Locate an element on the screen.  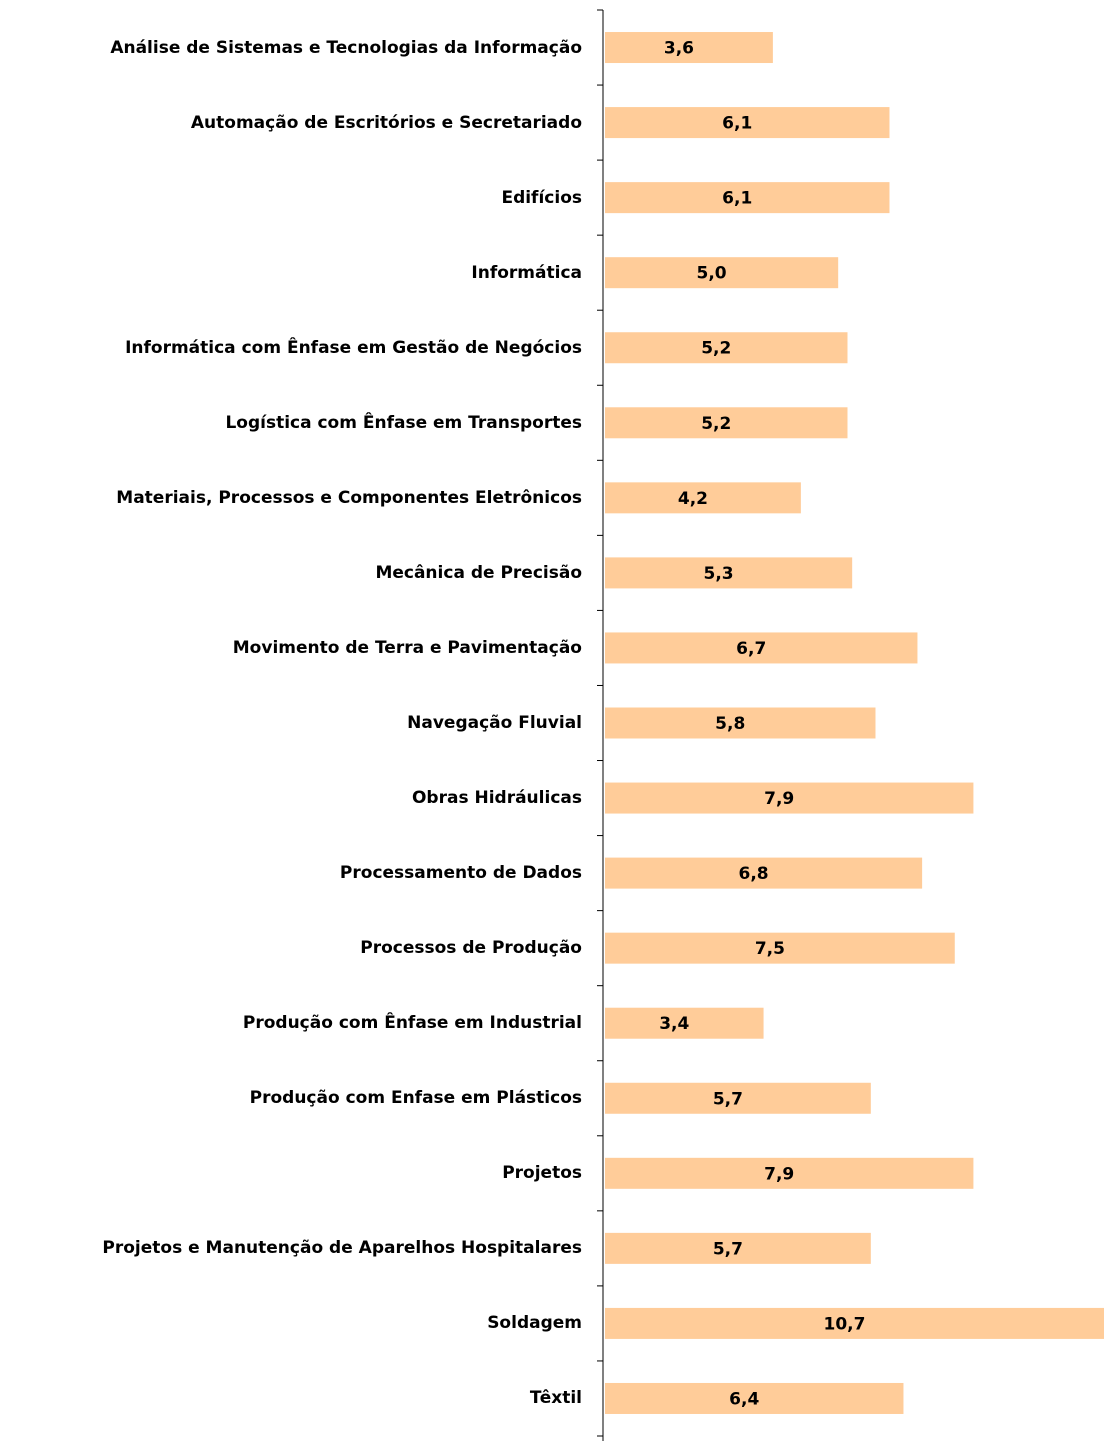
category-label: Mecânica de Precisão is located at coordinates (478, 572).